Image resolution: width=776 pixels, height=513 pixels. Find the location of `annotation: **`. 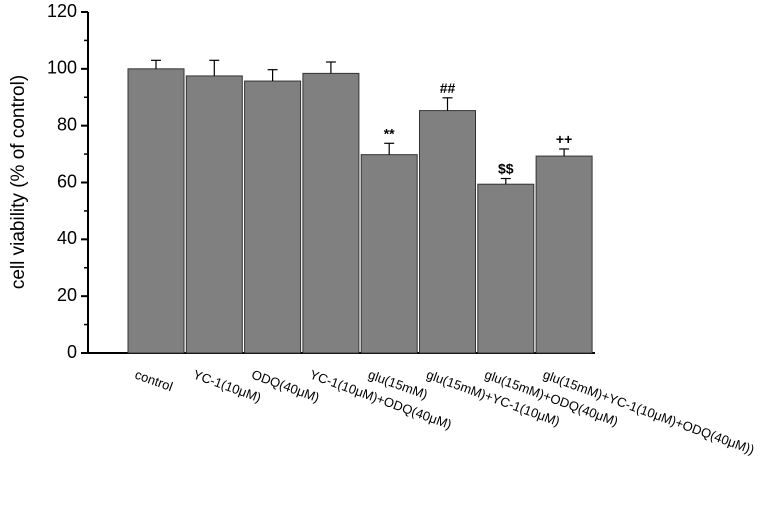

annotation: ** is located at coordinates (389, 133).